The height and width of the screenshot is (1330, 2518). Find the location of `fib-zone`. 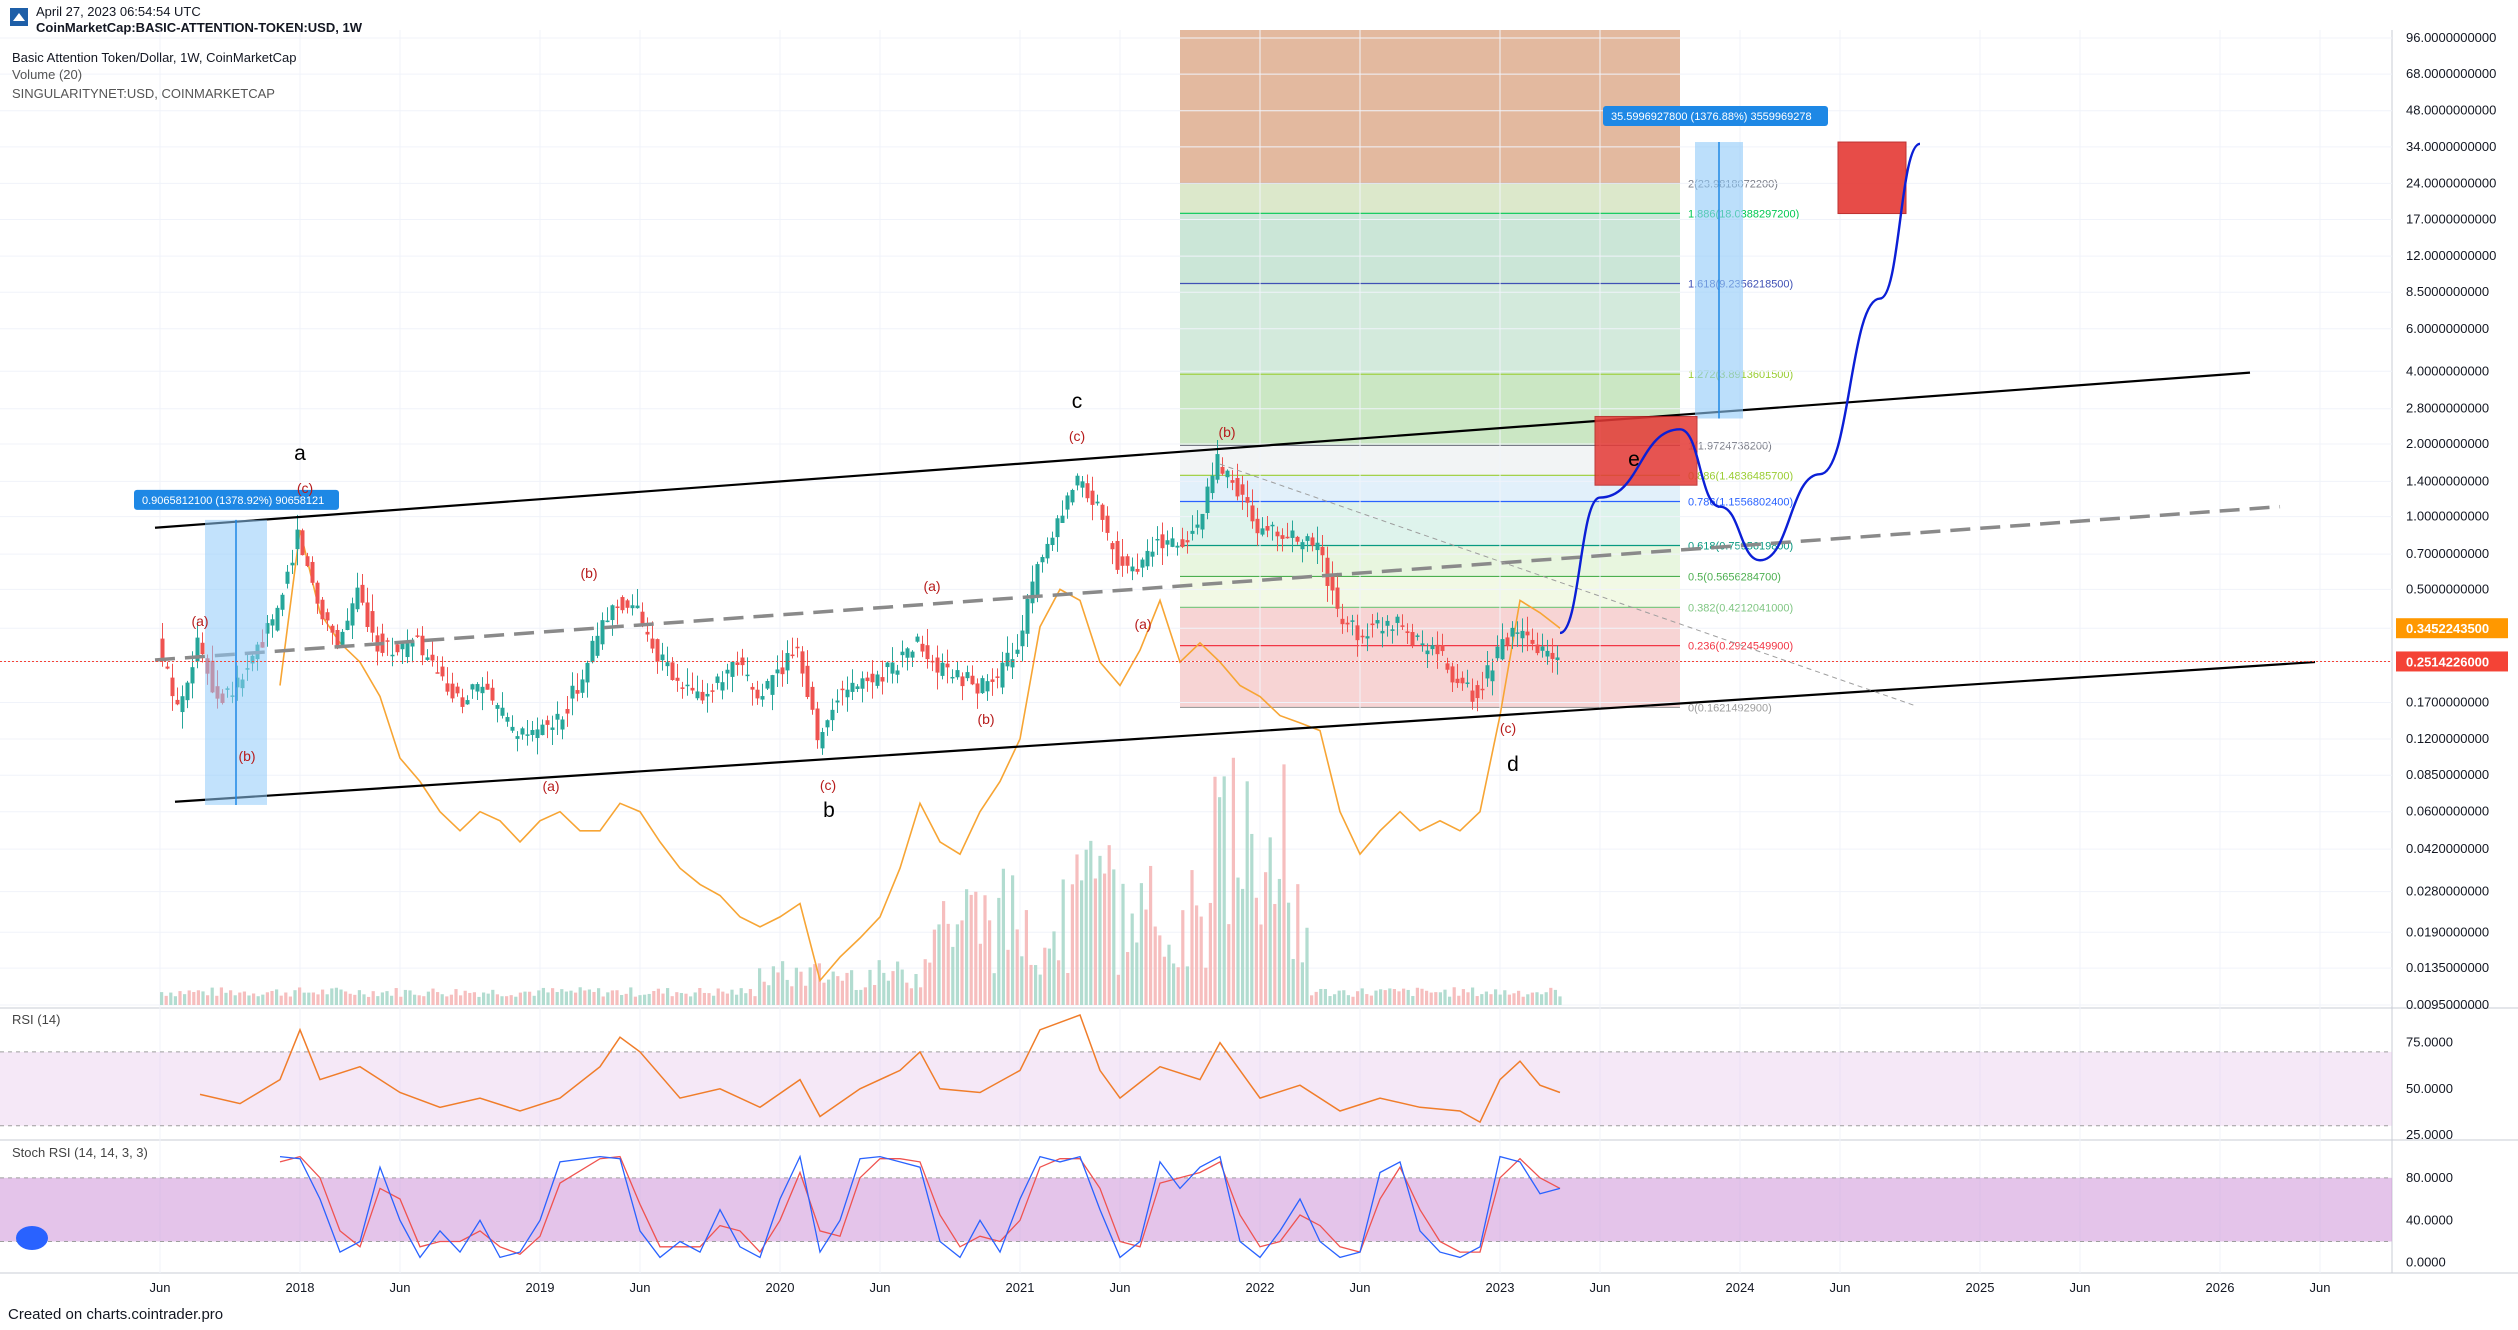

fib-zone is located at coordinates (1430, 592).